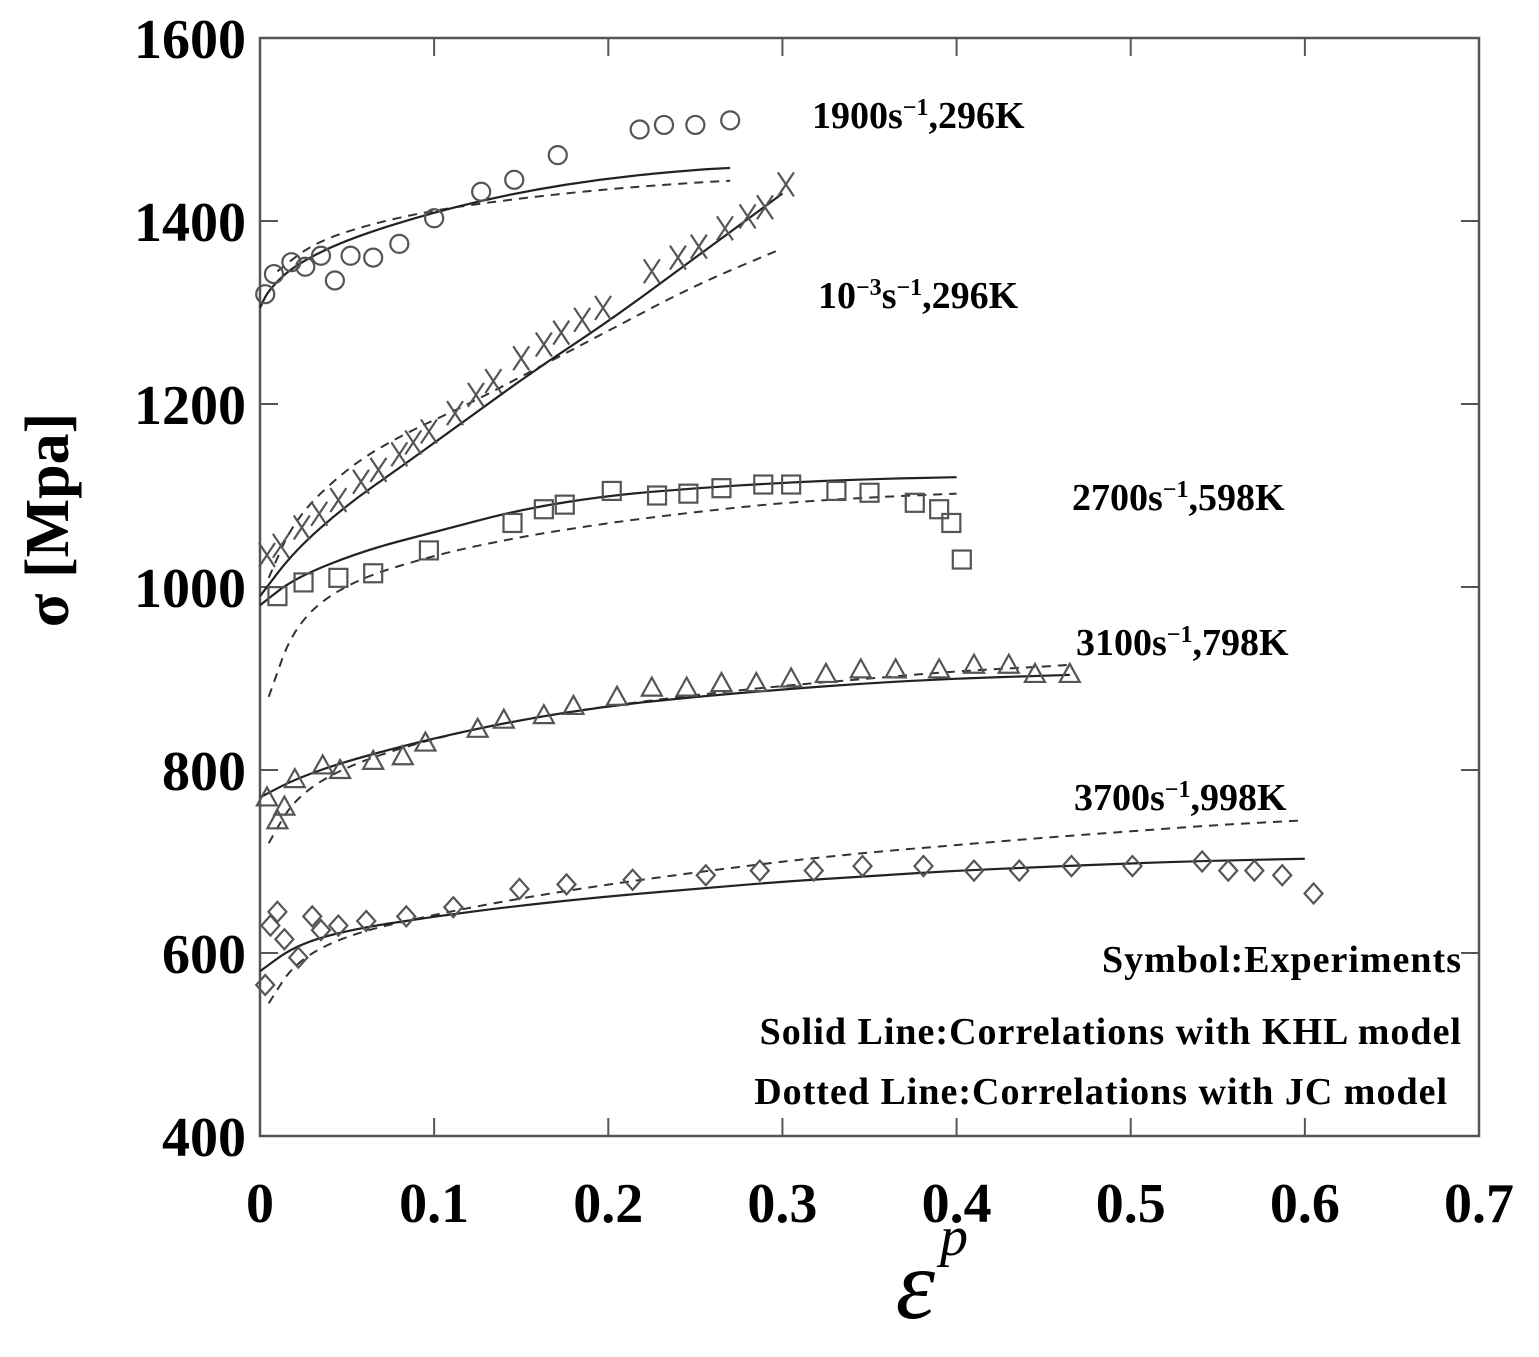 Image resolution: width=1539 pixels, height=1357 pixels. I want to click on y-axis-title: σ [Mpa], so click(48, 520).